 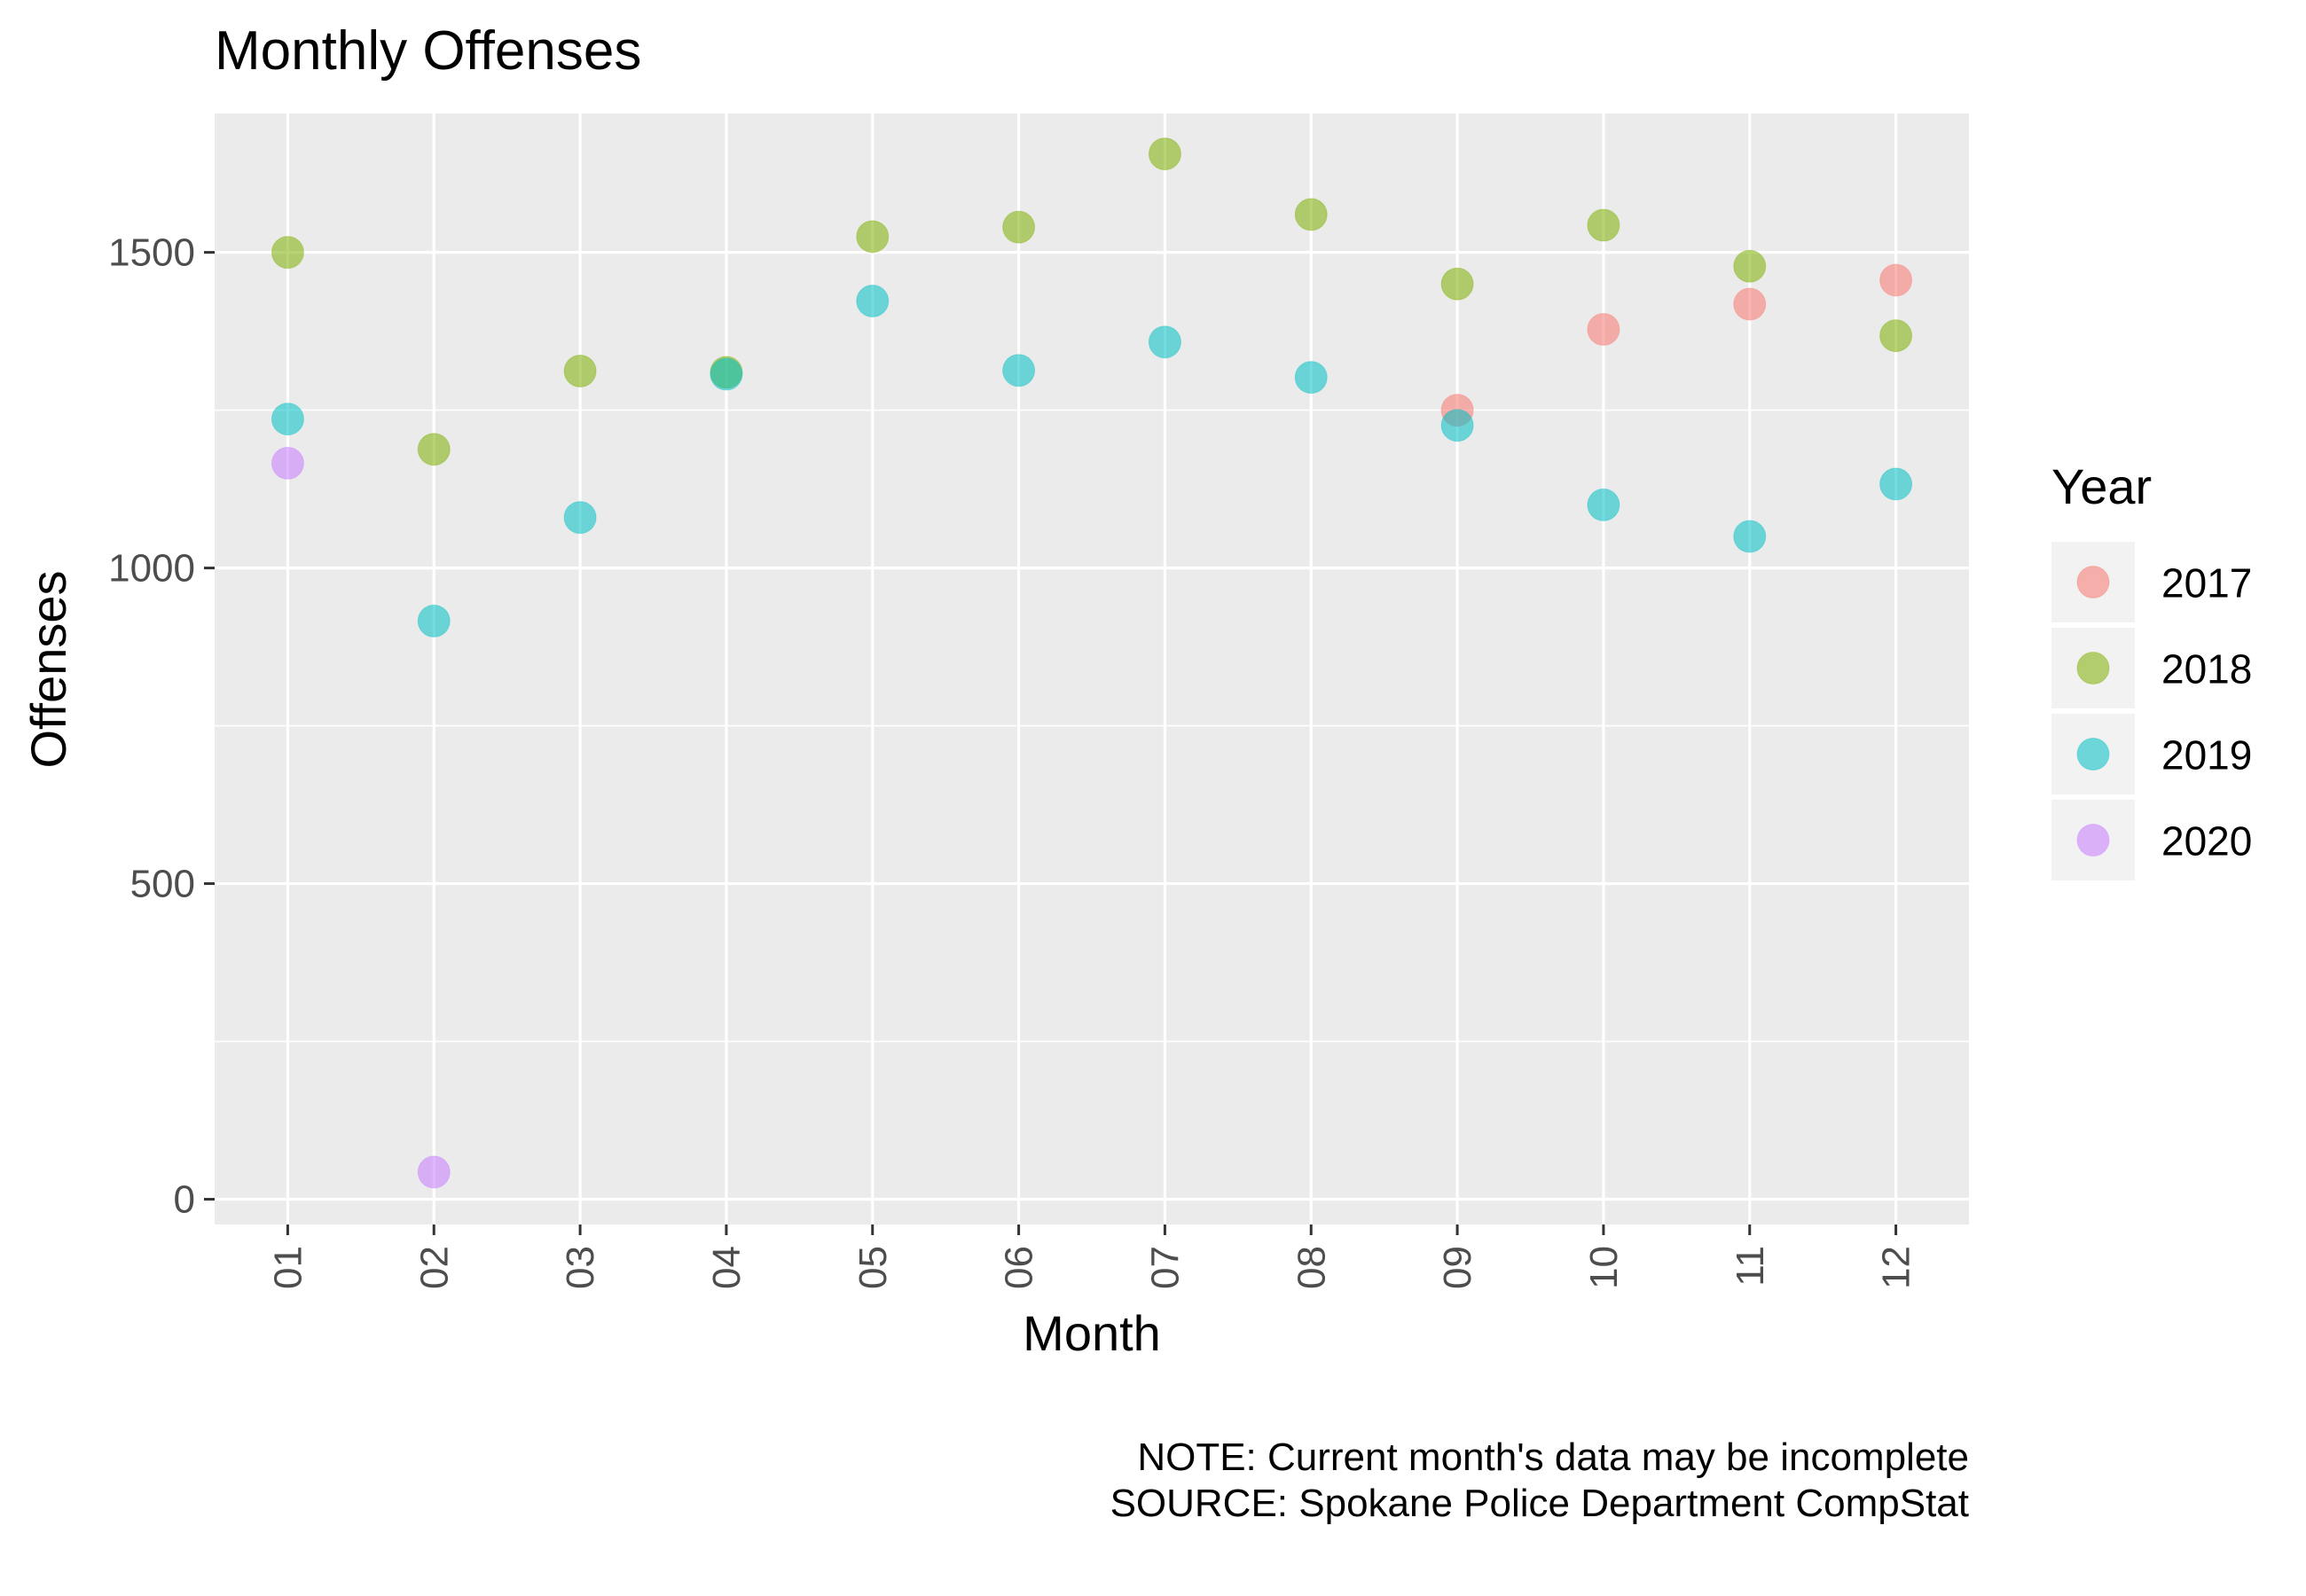 I want to click on x-tick-label: 02, so click(x=434, y=1268).